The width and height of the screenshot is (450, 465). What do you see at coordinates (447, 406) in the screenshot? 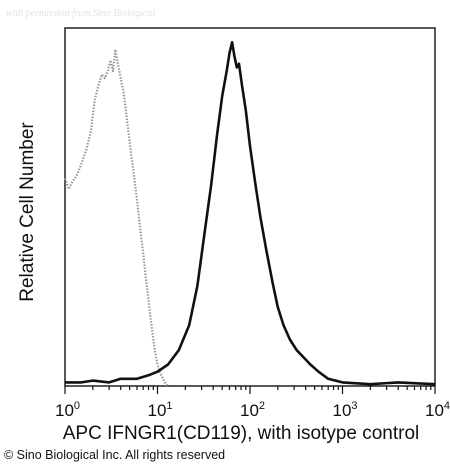
I see `x-tick-label-exponent: 4` at bounding box center [447, 406].